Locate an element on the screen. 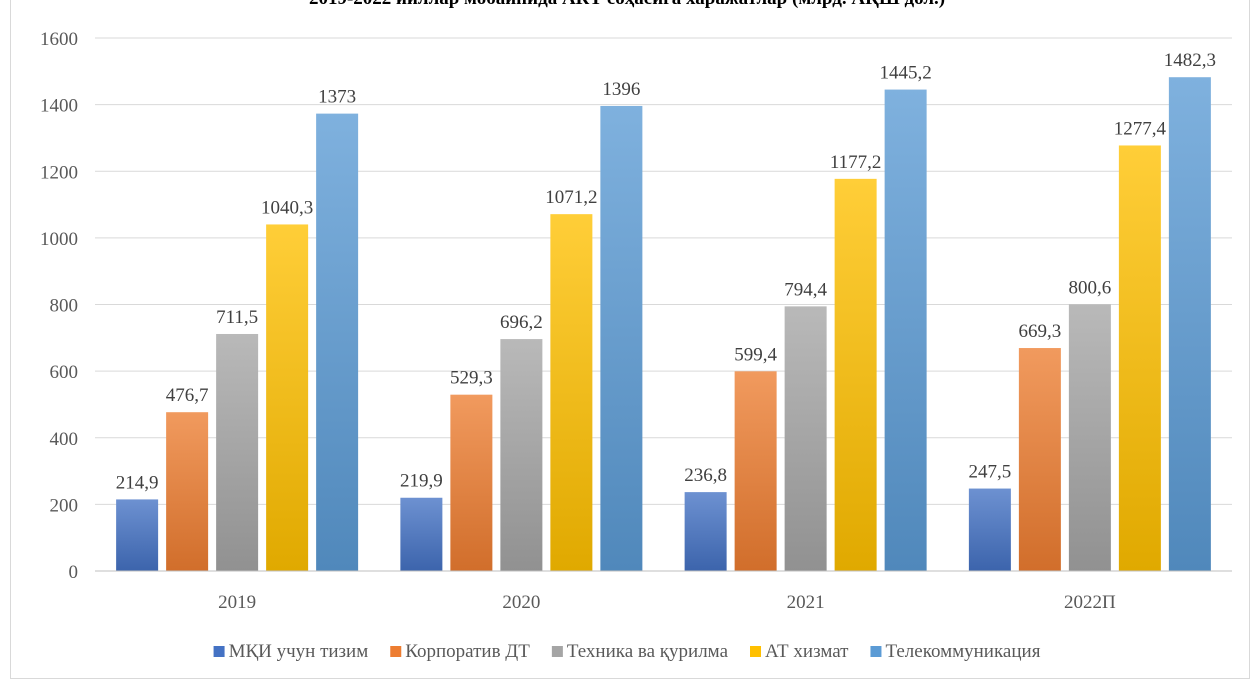  legend-label: Корпоратив ДТ is located at coordinates (467, 651).